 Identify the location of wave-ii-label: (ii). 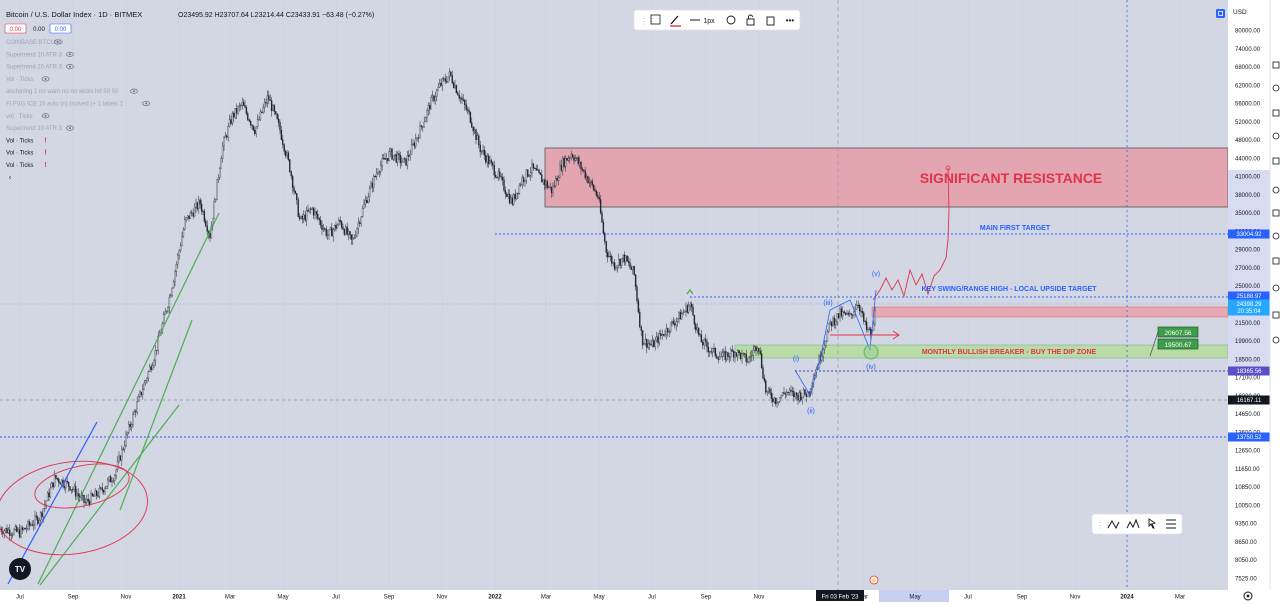
(811, 411).